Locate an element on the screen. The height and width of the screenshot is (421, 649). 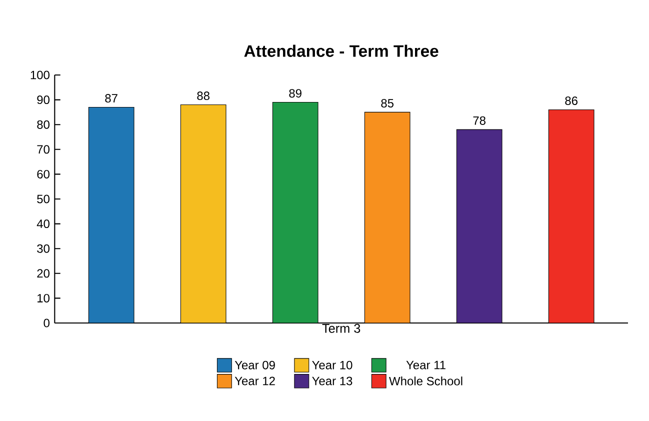
y-tick-label: 90 is located at coordinates (43, 100).